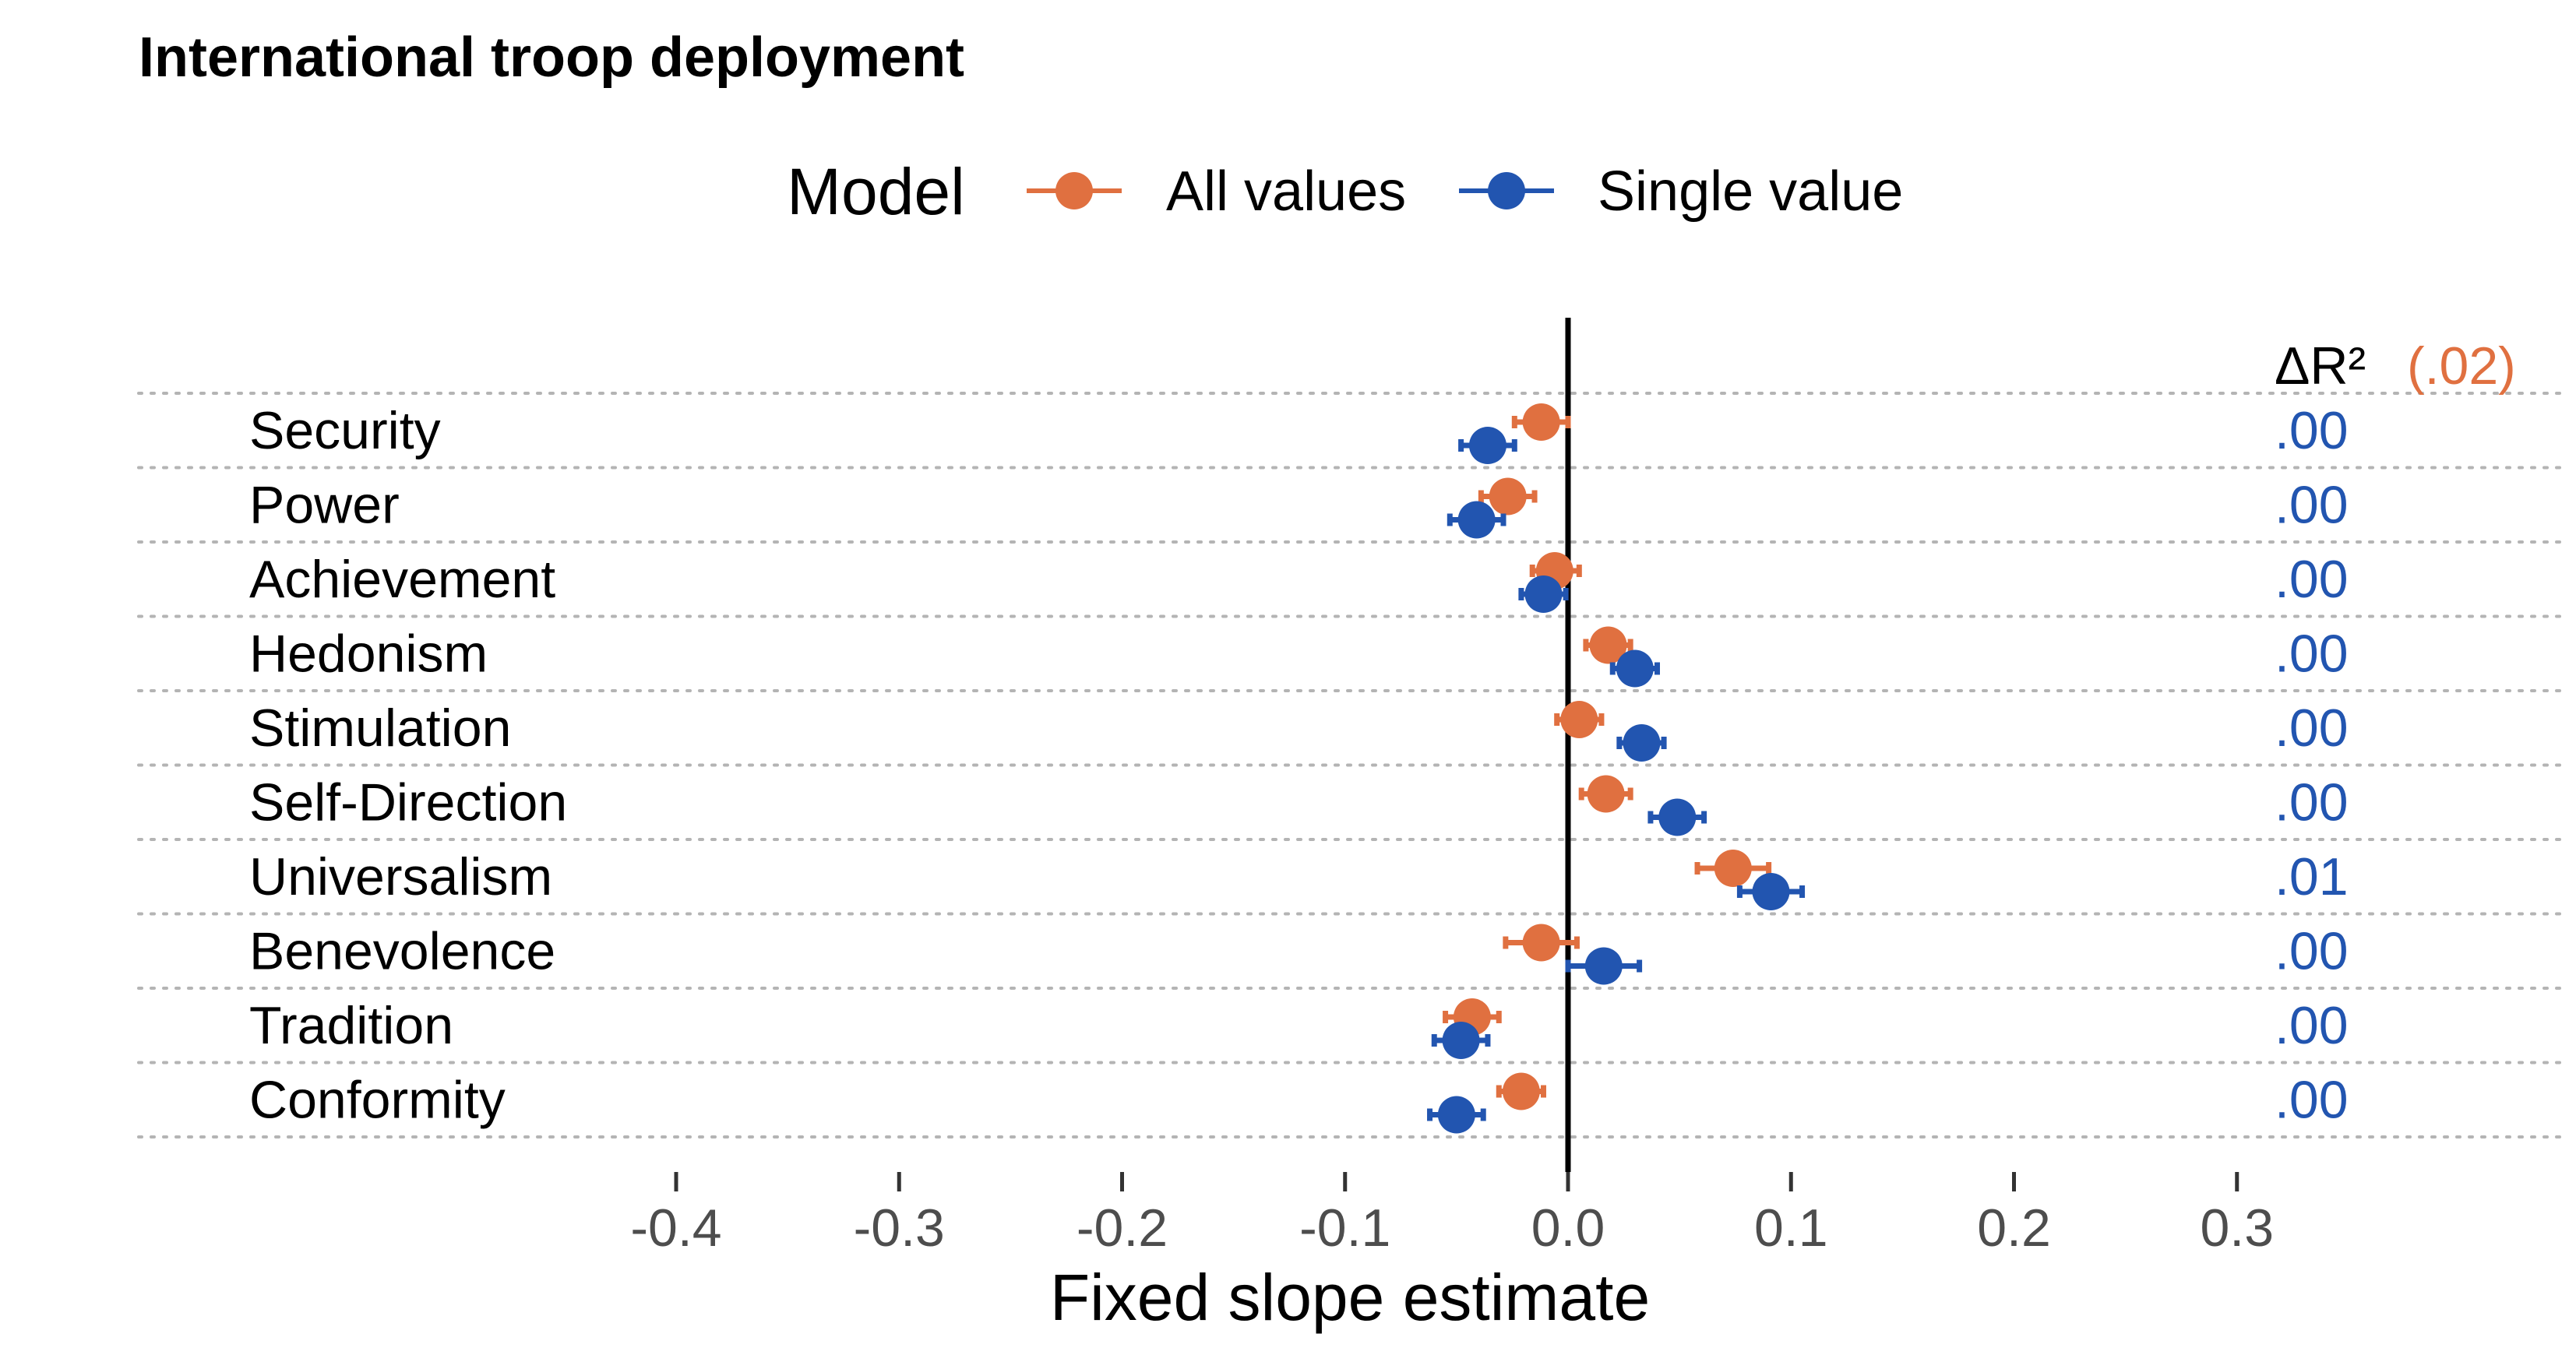 This screenshot has width=2576, height=1369. Describe the element at coordinates (2461, 366) in the screenshot. I see `delta-r2-overall: (.02)` at that location.